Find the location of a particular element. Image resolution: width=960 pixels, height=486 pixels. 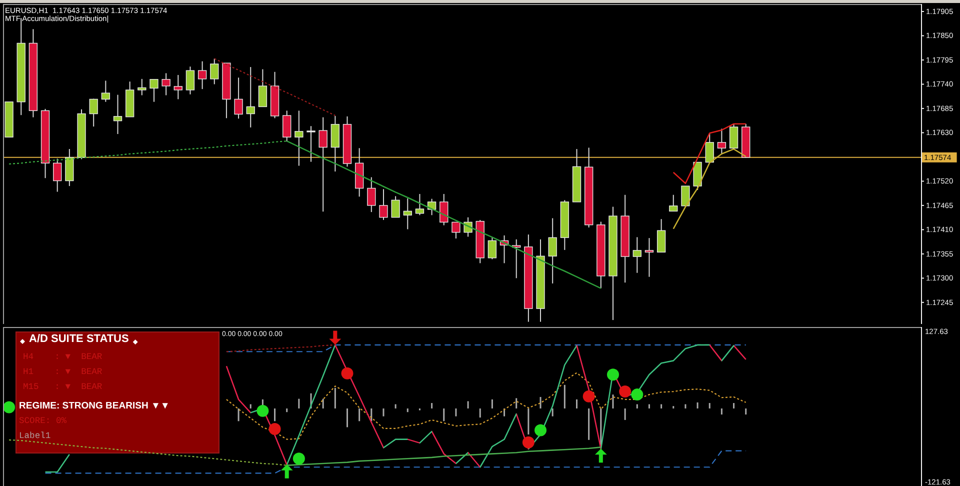

annotation: REGIME: STRONG BEARISH ▼▼ is located at coordinates (94, 406).